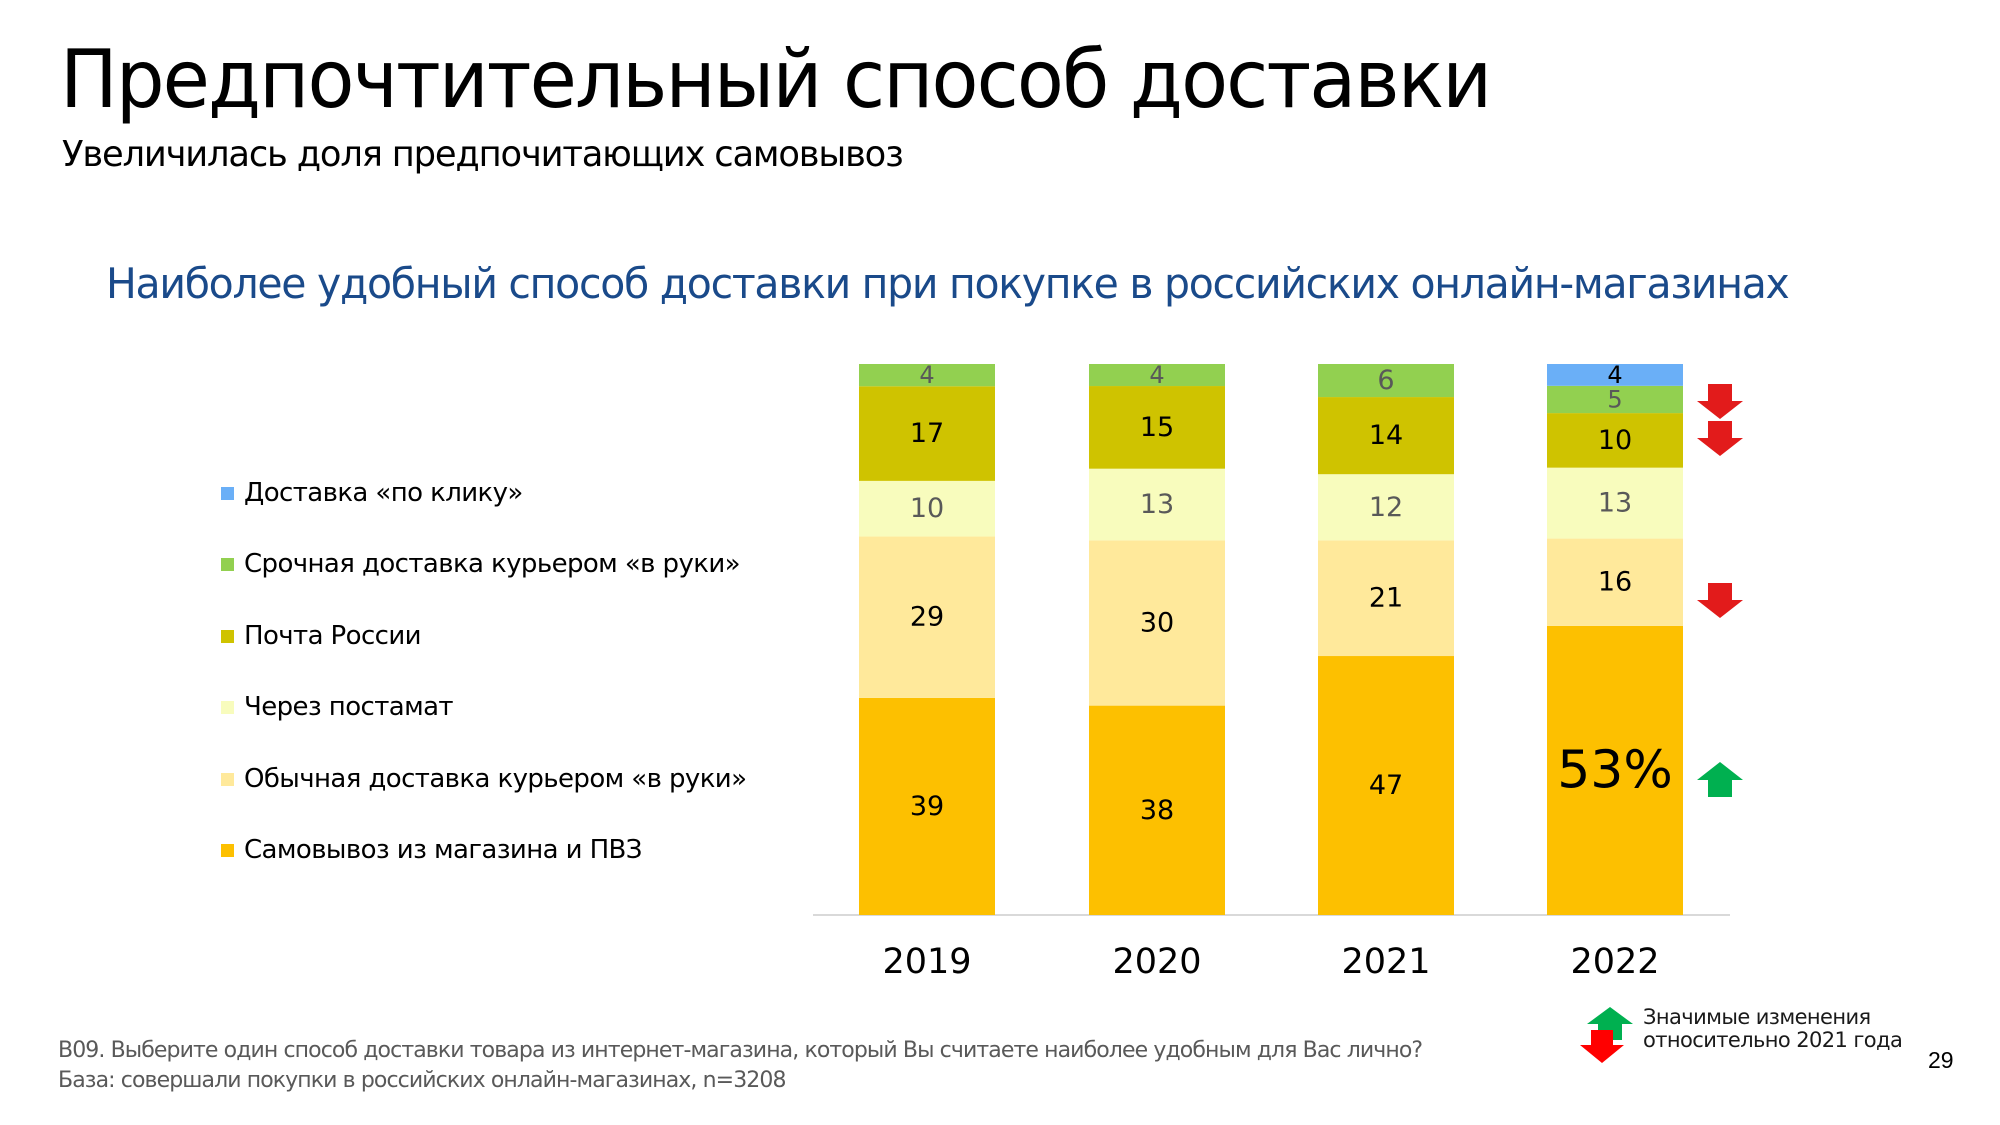 The height and width of the screenshot is (1125, 2000). I want to click on data-label-2019-s2: 10, so click(927, 508).